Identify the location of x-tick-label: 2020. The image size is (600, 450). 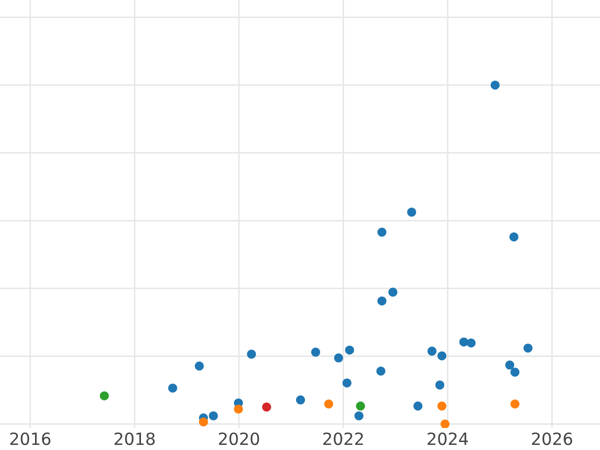
(239, 439).